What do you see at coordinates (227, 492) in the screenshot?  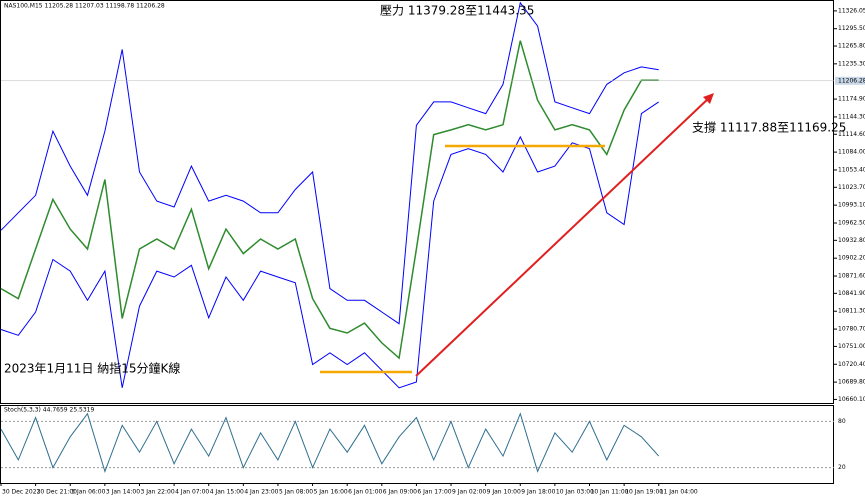 I see `x-tick-label: 4 Jan 15:00` at bounding box center [227, 492].